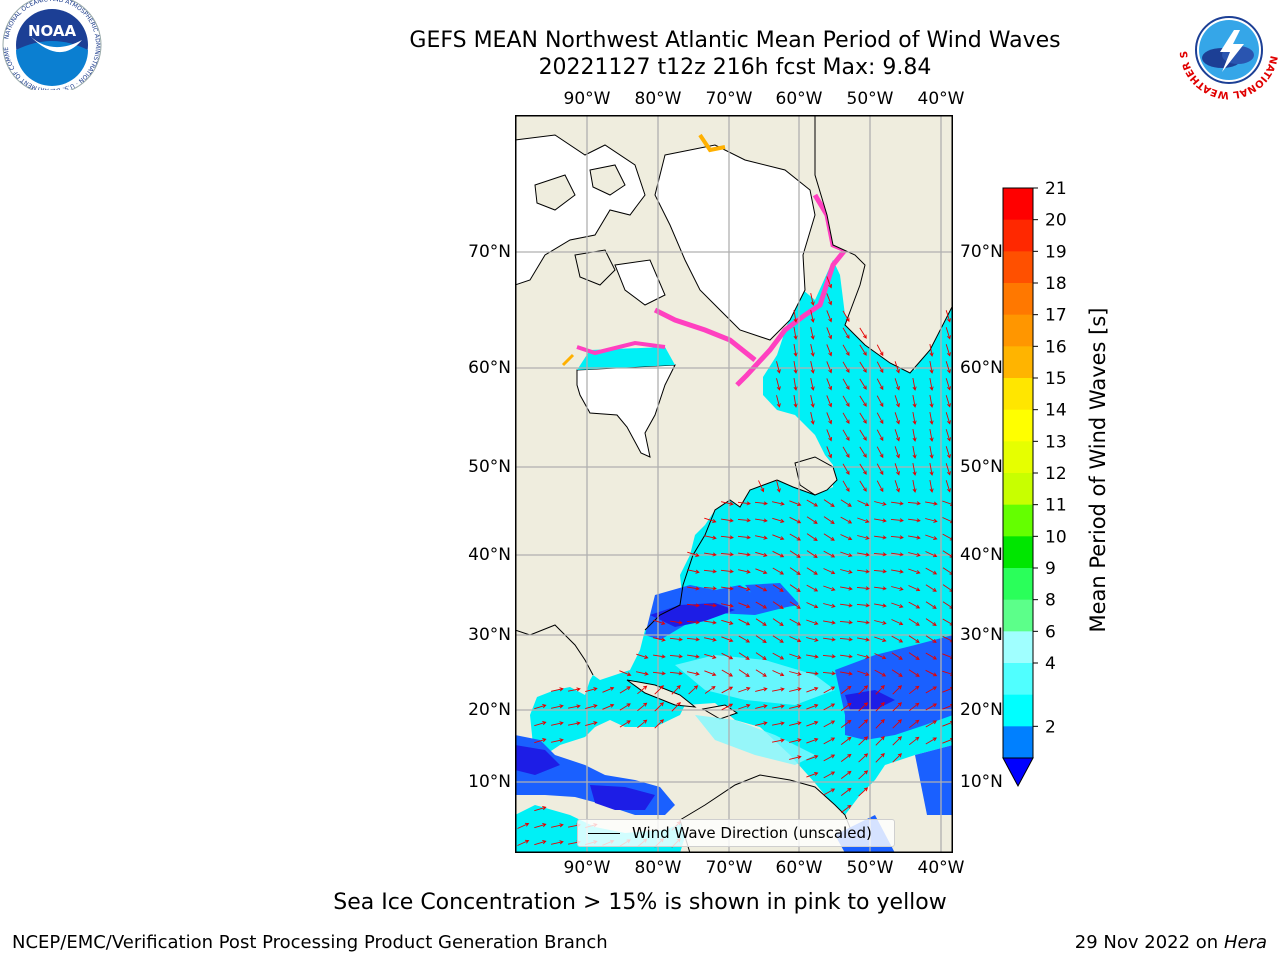 The height and width of the screenshot is (960, 1280). I want to click on colorbar-tick-label: 15, so click(1056, 379).